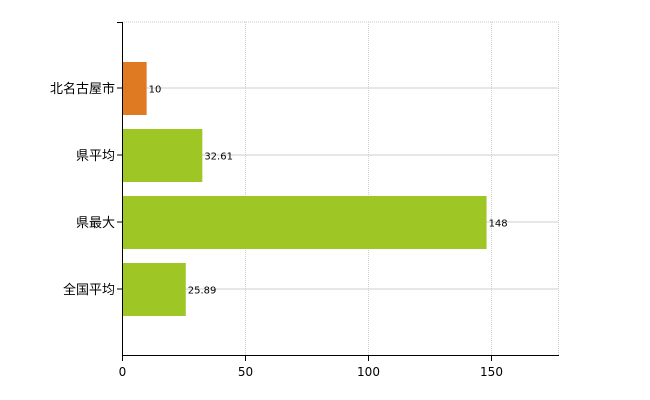  What do you see at coordinates (123, 372) in the screenshot?
I see `x-tick-label: 0` at bounding box center [123, 372].